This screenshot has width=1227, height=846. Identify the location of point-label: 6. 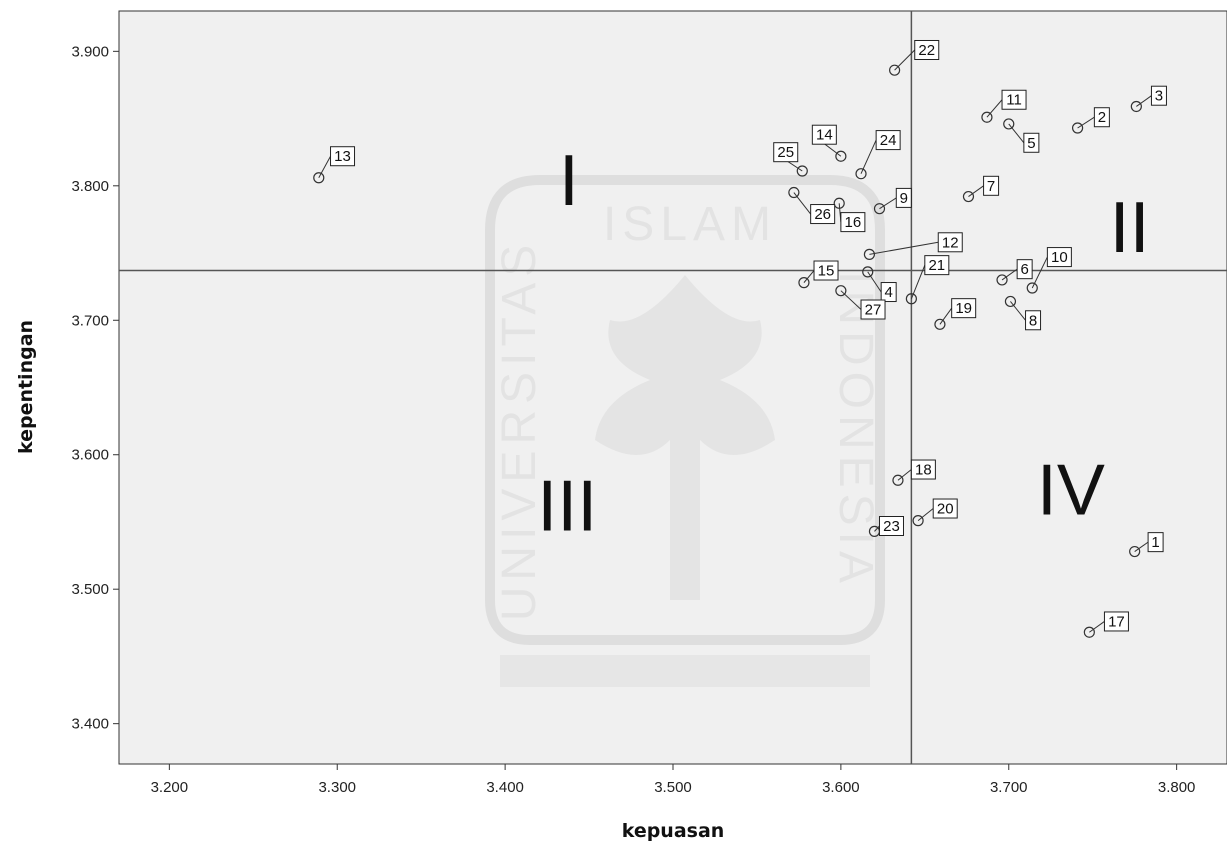
(1024, 269).